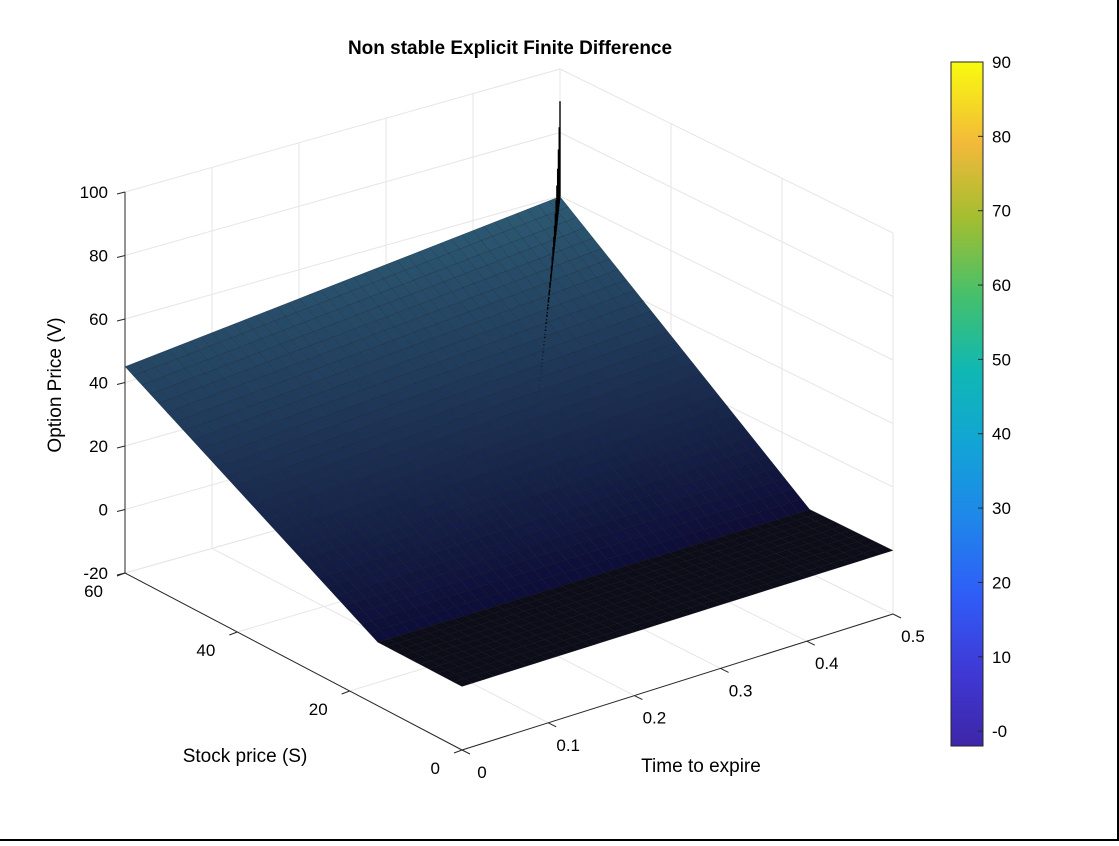  What do you see at coordinates (94, 192) in the screenshot?
I see `z-tick-label: 100` at bounding box center [94, 192].